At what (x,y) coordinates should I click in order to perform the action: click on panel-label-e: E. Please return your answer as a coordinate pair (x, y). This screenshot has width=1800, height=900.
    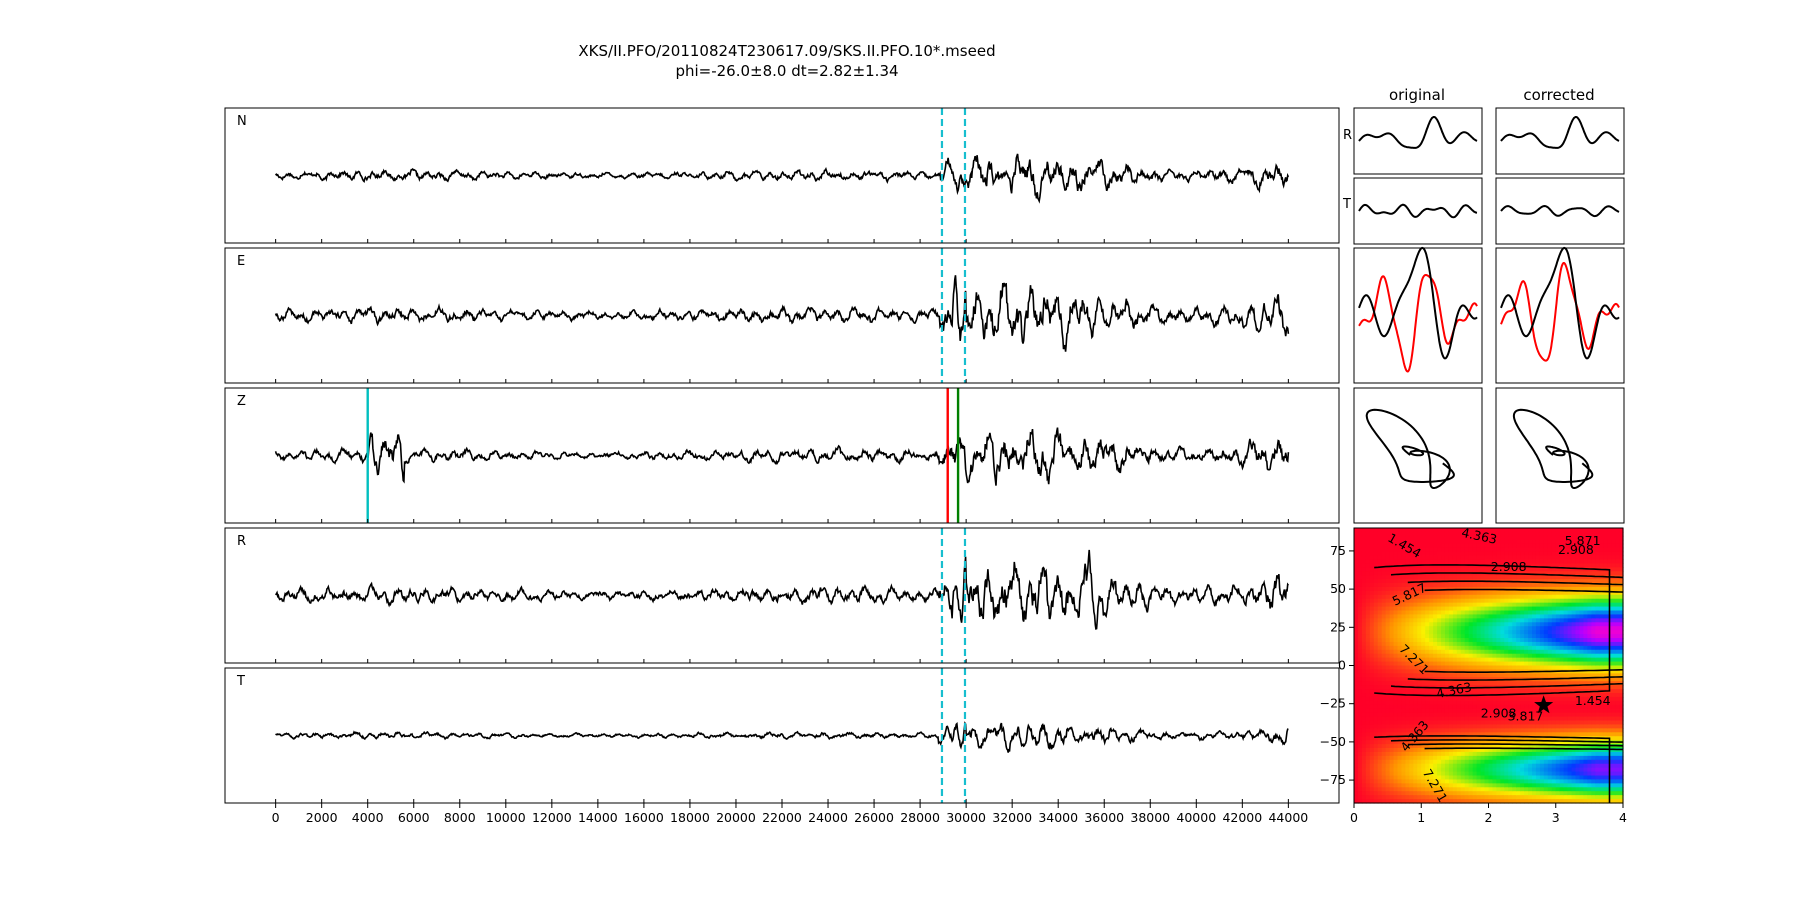
    Looking at the image, I should click on (241, 261).